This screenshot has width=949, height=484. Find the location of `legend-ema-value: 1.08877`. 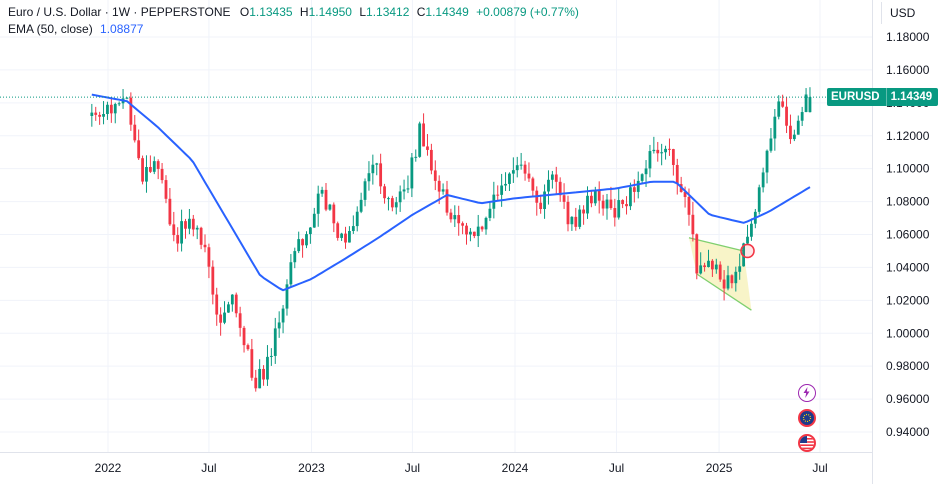

legend-ema-value: 1.08877 is located at coordinates (122, 29).